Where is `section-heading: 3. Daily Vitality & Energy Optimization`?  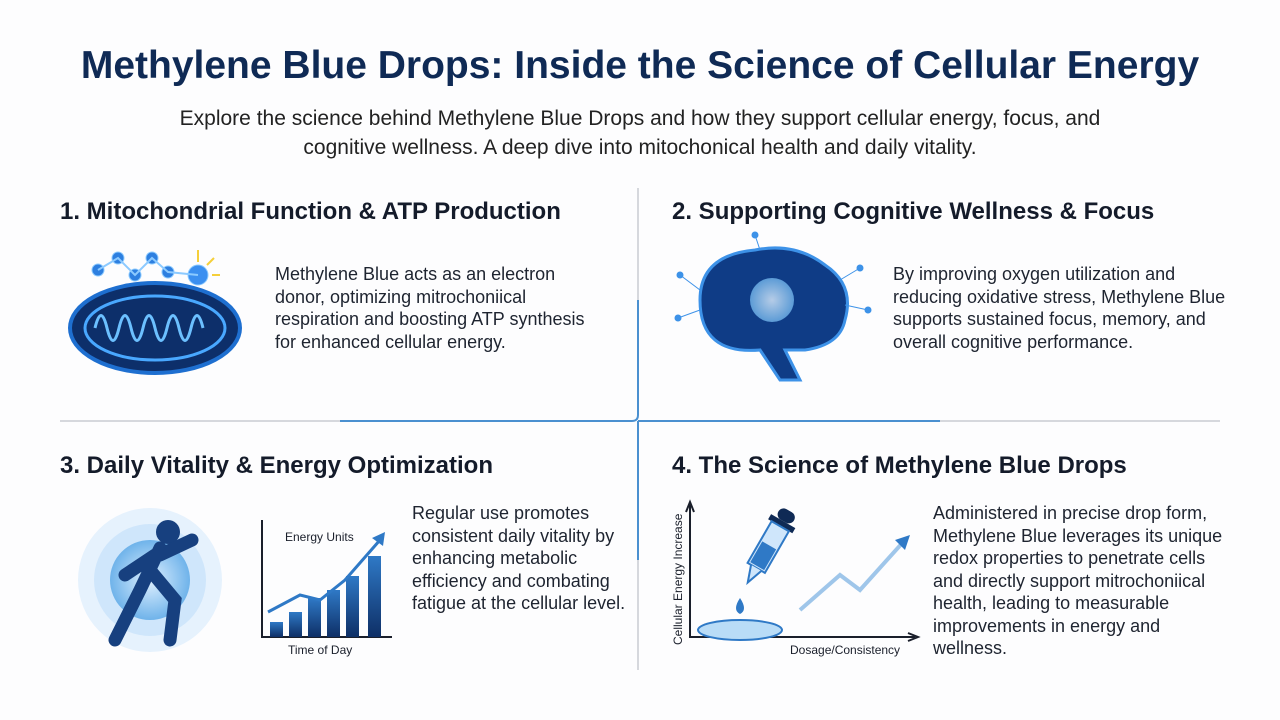
section-heading: 3. Daily Vitality & Energy Optimization is located at coordinates (276, 465).